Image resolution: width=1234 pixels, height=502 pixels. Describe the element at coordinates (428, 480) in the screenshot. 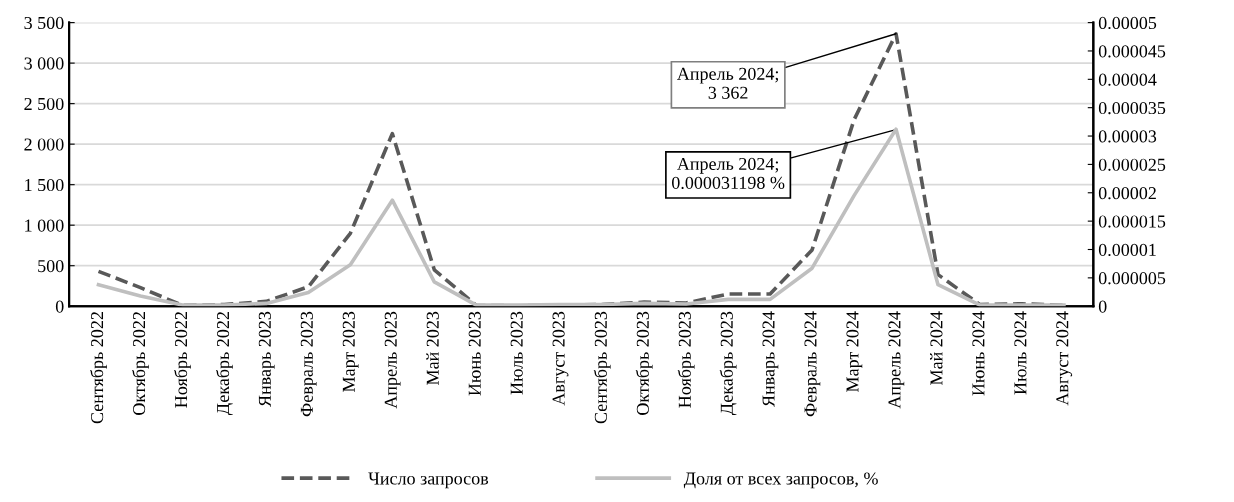

I see `legend-label: Число запросов` at that location.